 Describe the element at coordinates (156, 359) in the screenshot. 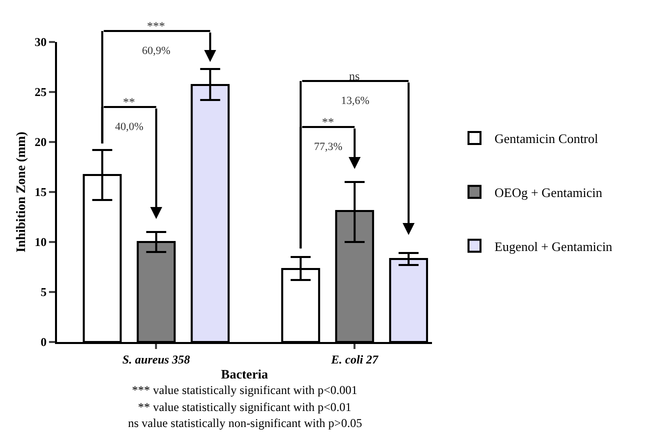

I see `x-tick-label: S. aureus 358` at that location.